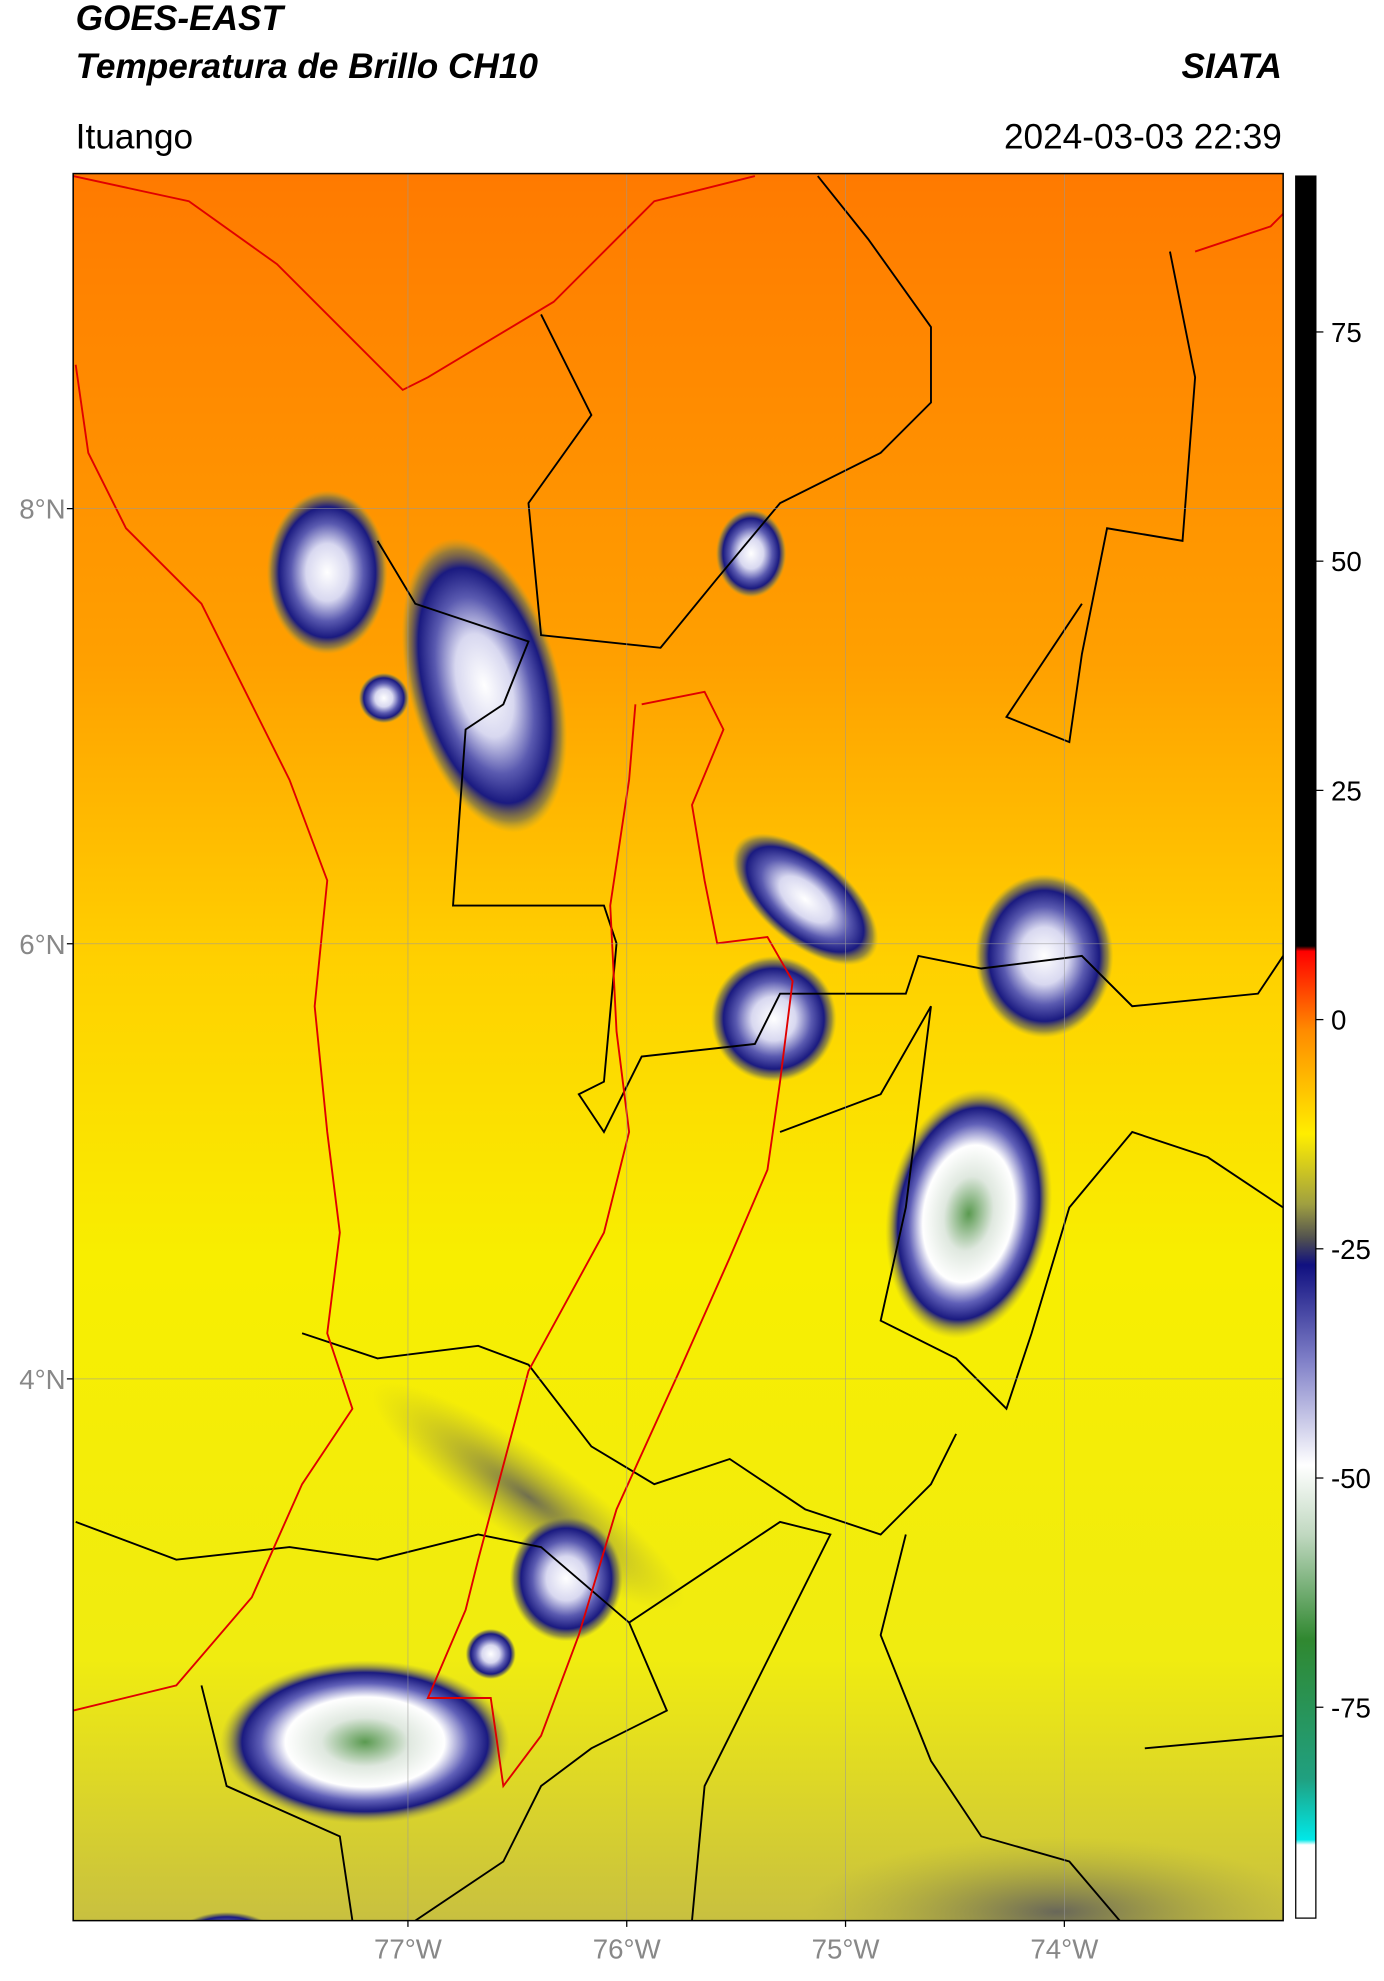 The height and width of the screenshot is (1981, 1384). I want to click on timestamp: 2024-03-03 22:39, so click(1143, 136).